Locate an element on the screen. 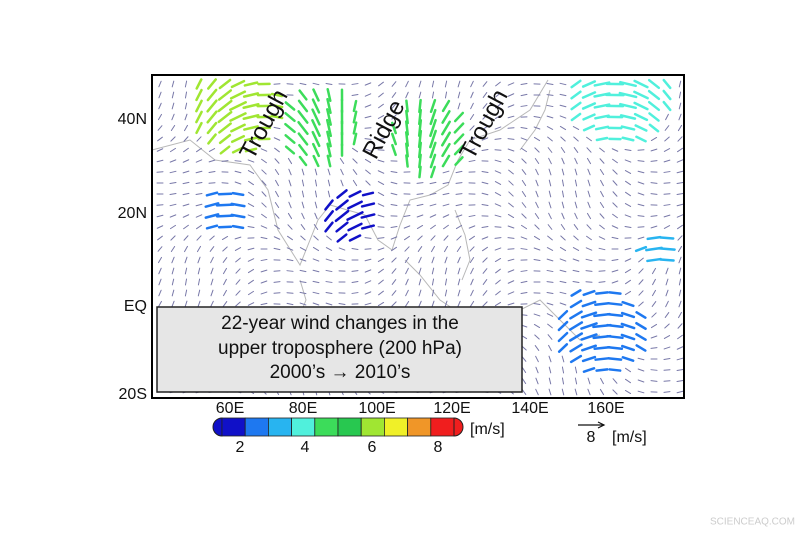  caption-line: 2000’s → 2010’s is located at coordinates (340, 372).